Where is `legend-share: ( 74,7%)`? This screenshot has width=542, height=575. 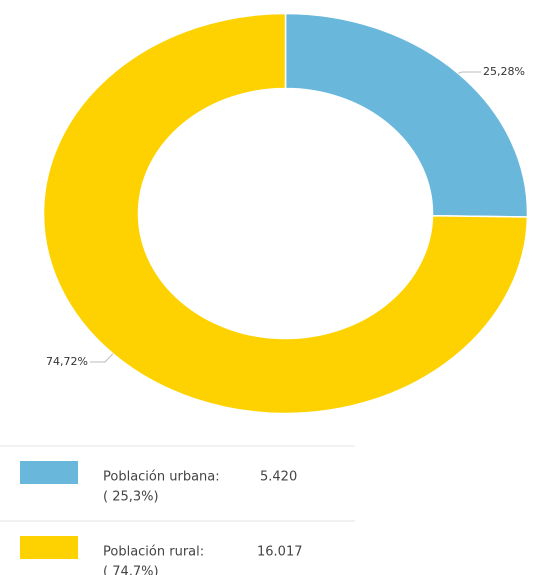
legend-share: ( 74,7%) is located at coordinates (131, 570).